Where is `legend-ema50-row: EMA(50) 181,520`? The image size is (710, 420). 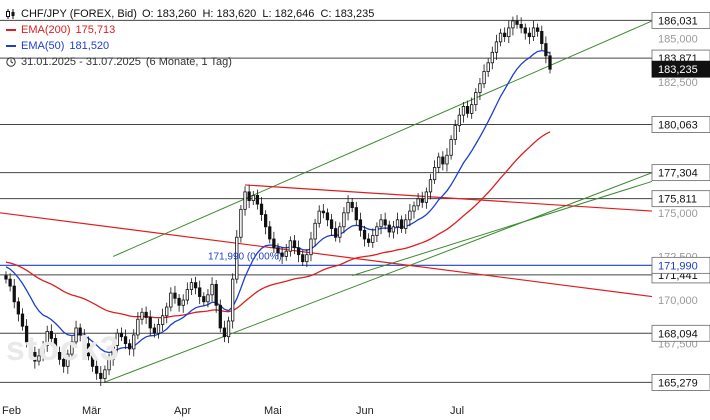
legend-ema50-row: EMA(50) 181,520 is located at coordinates (190, 46).